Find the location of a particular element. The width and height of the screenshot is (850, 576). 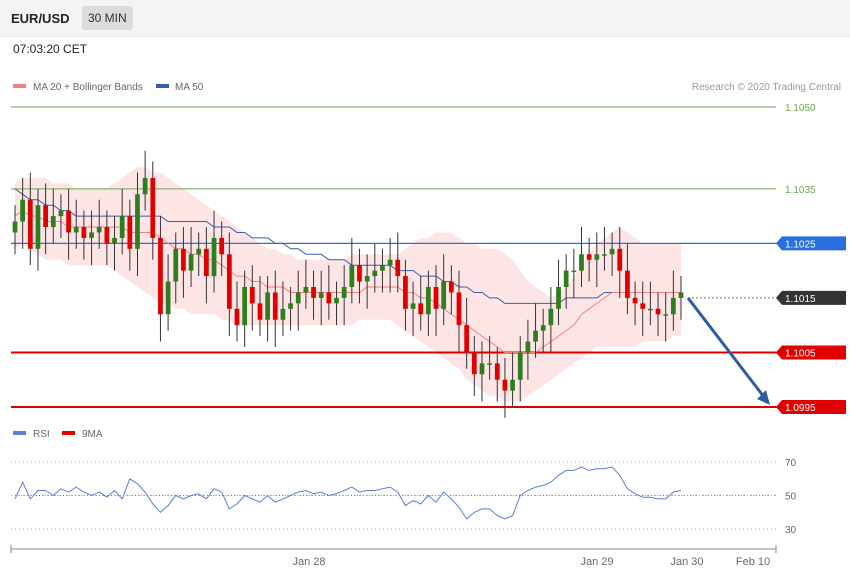

rsi-line is located at coordinates (348, 493).